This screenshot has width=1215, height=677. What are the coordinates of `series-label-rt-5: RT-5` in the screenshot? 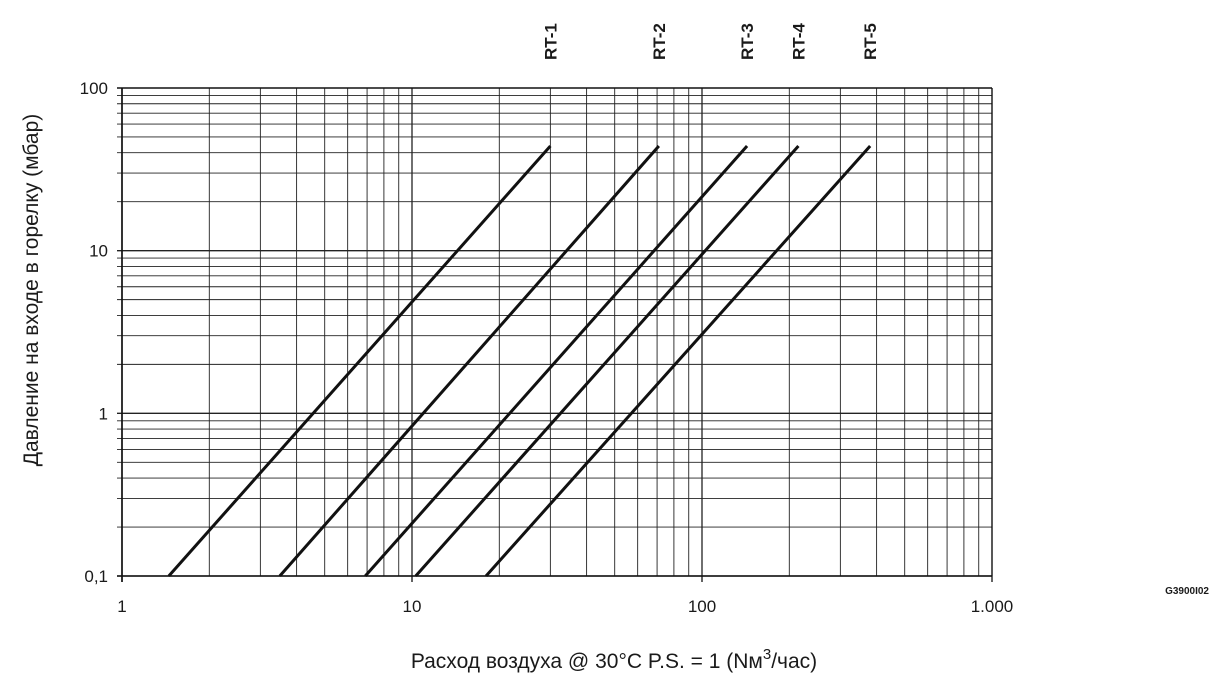 It's located at (870, 41).